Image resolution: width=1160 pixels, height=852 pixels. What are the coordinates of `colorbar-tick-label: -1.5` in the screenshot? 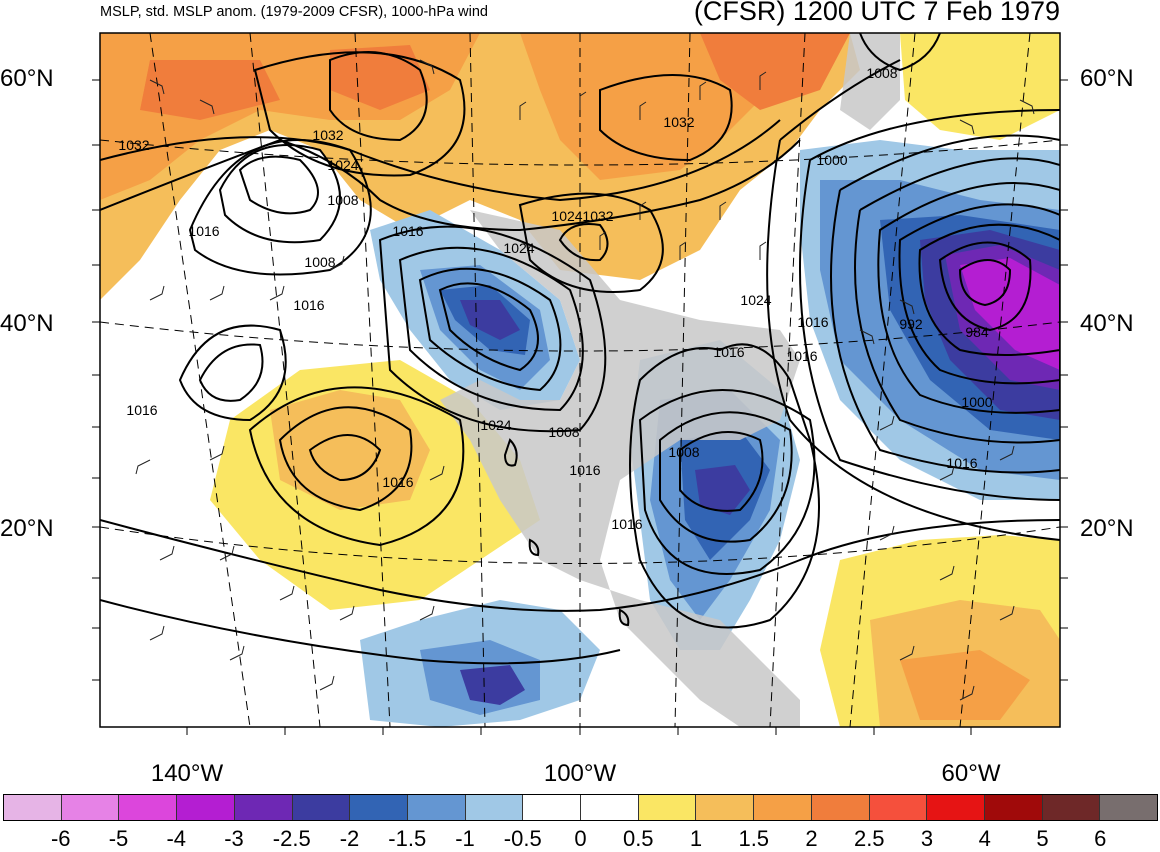 It's located at (407, 838).